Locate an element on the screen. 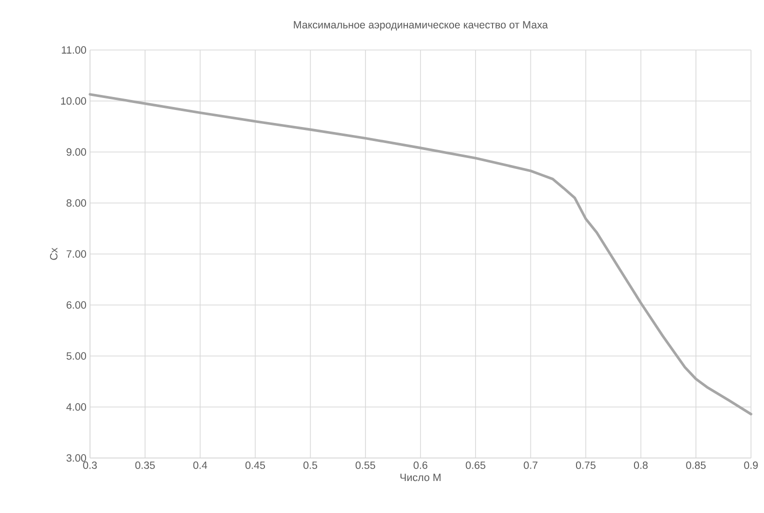 Image resolution: width=764 pixels, height=513 pixels. y-tick-label: 4.00 is located at coordinates (76, 407).